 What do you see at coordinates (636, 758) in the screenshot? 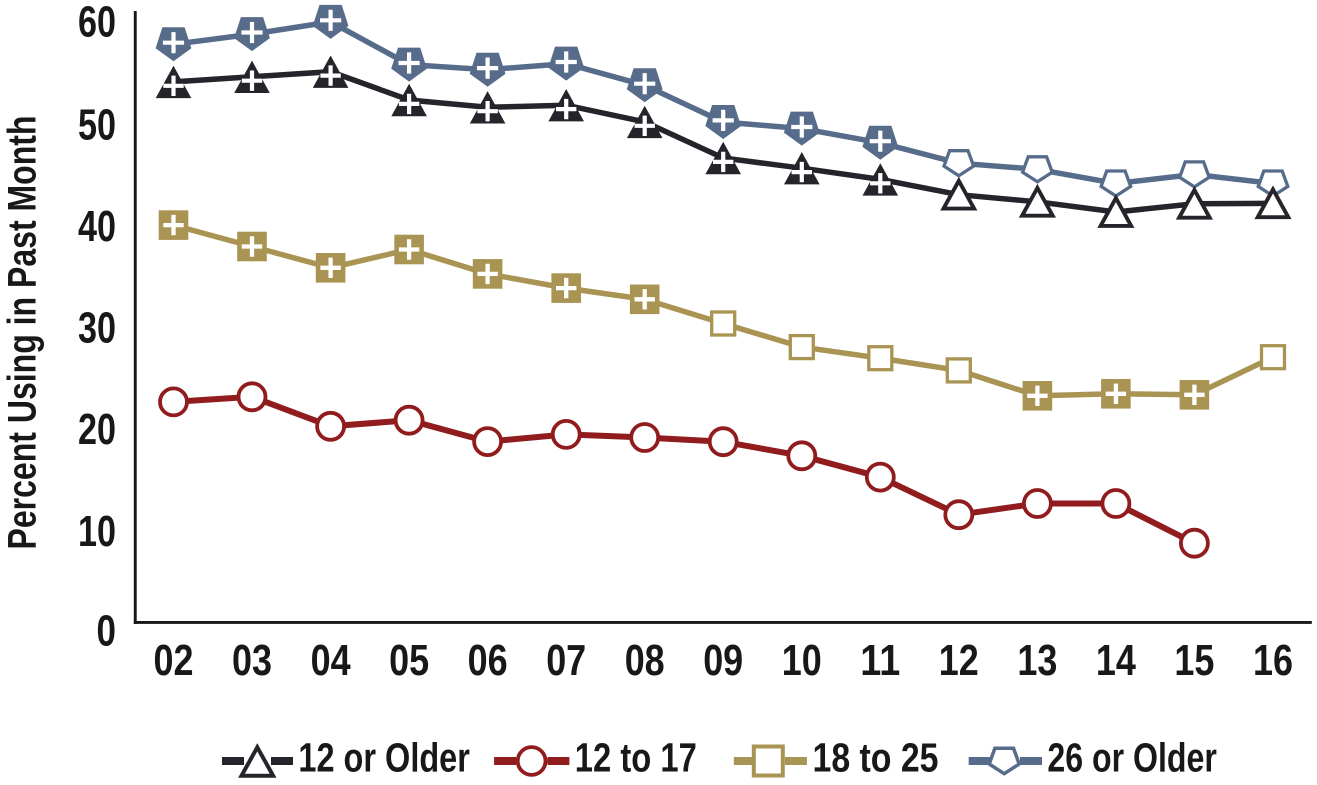
I see `svg-text: 12 to 17` at bounding box center [636, 758].